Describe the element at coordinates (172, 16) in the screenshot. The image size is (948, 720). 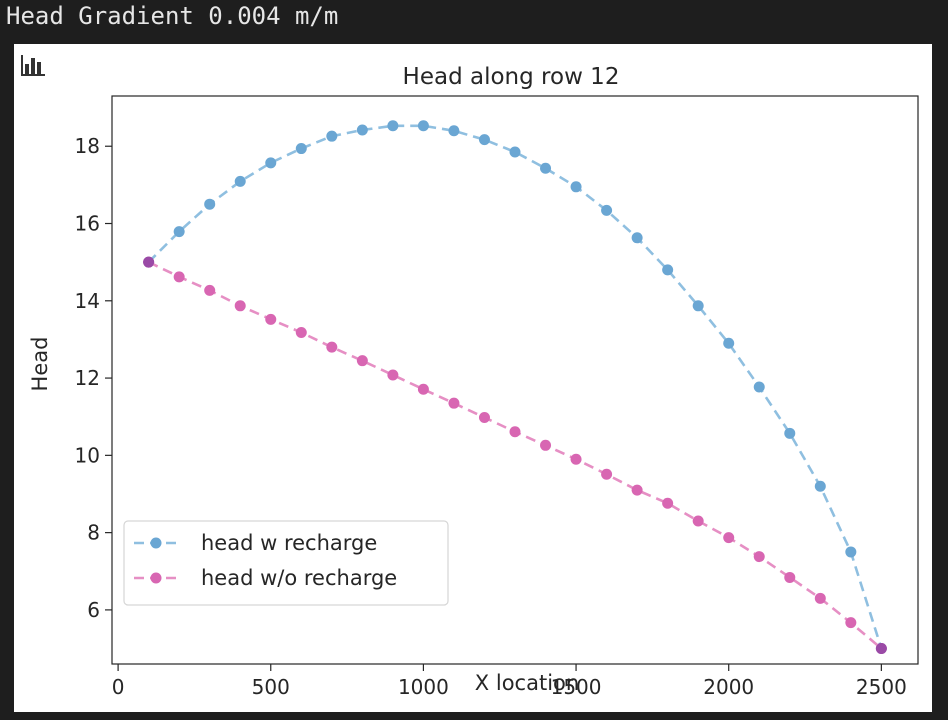
I see `output-text: Head Gradient 0.004 m/m` at that location.